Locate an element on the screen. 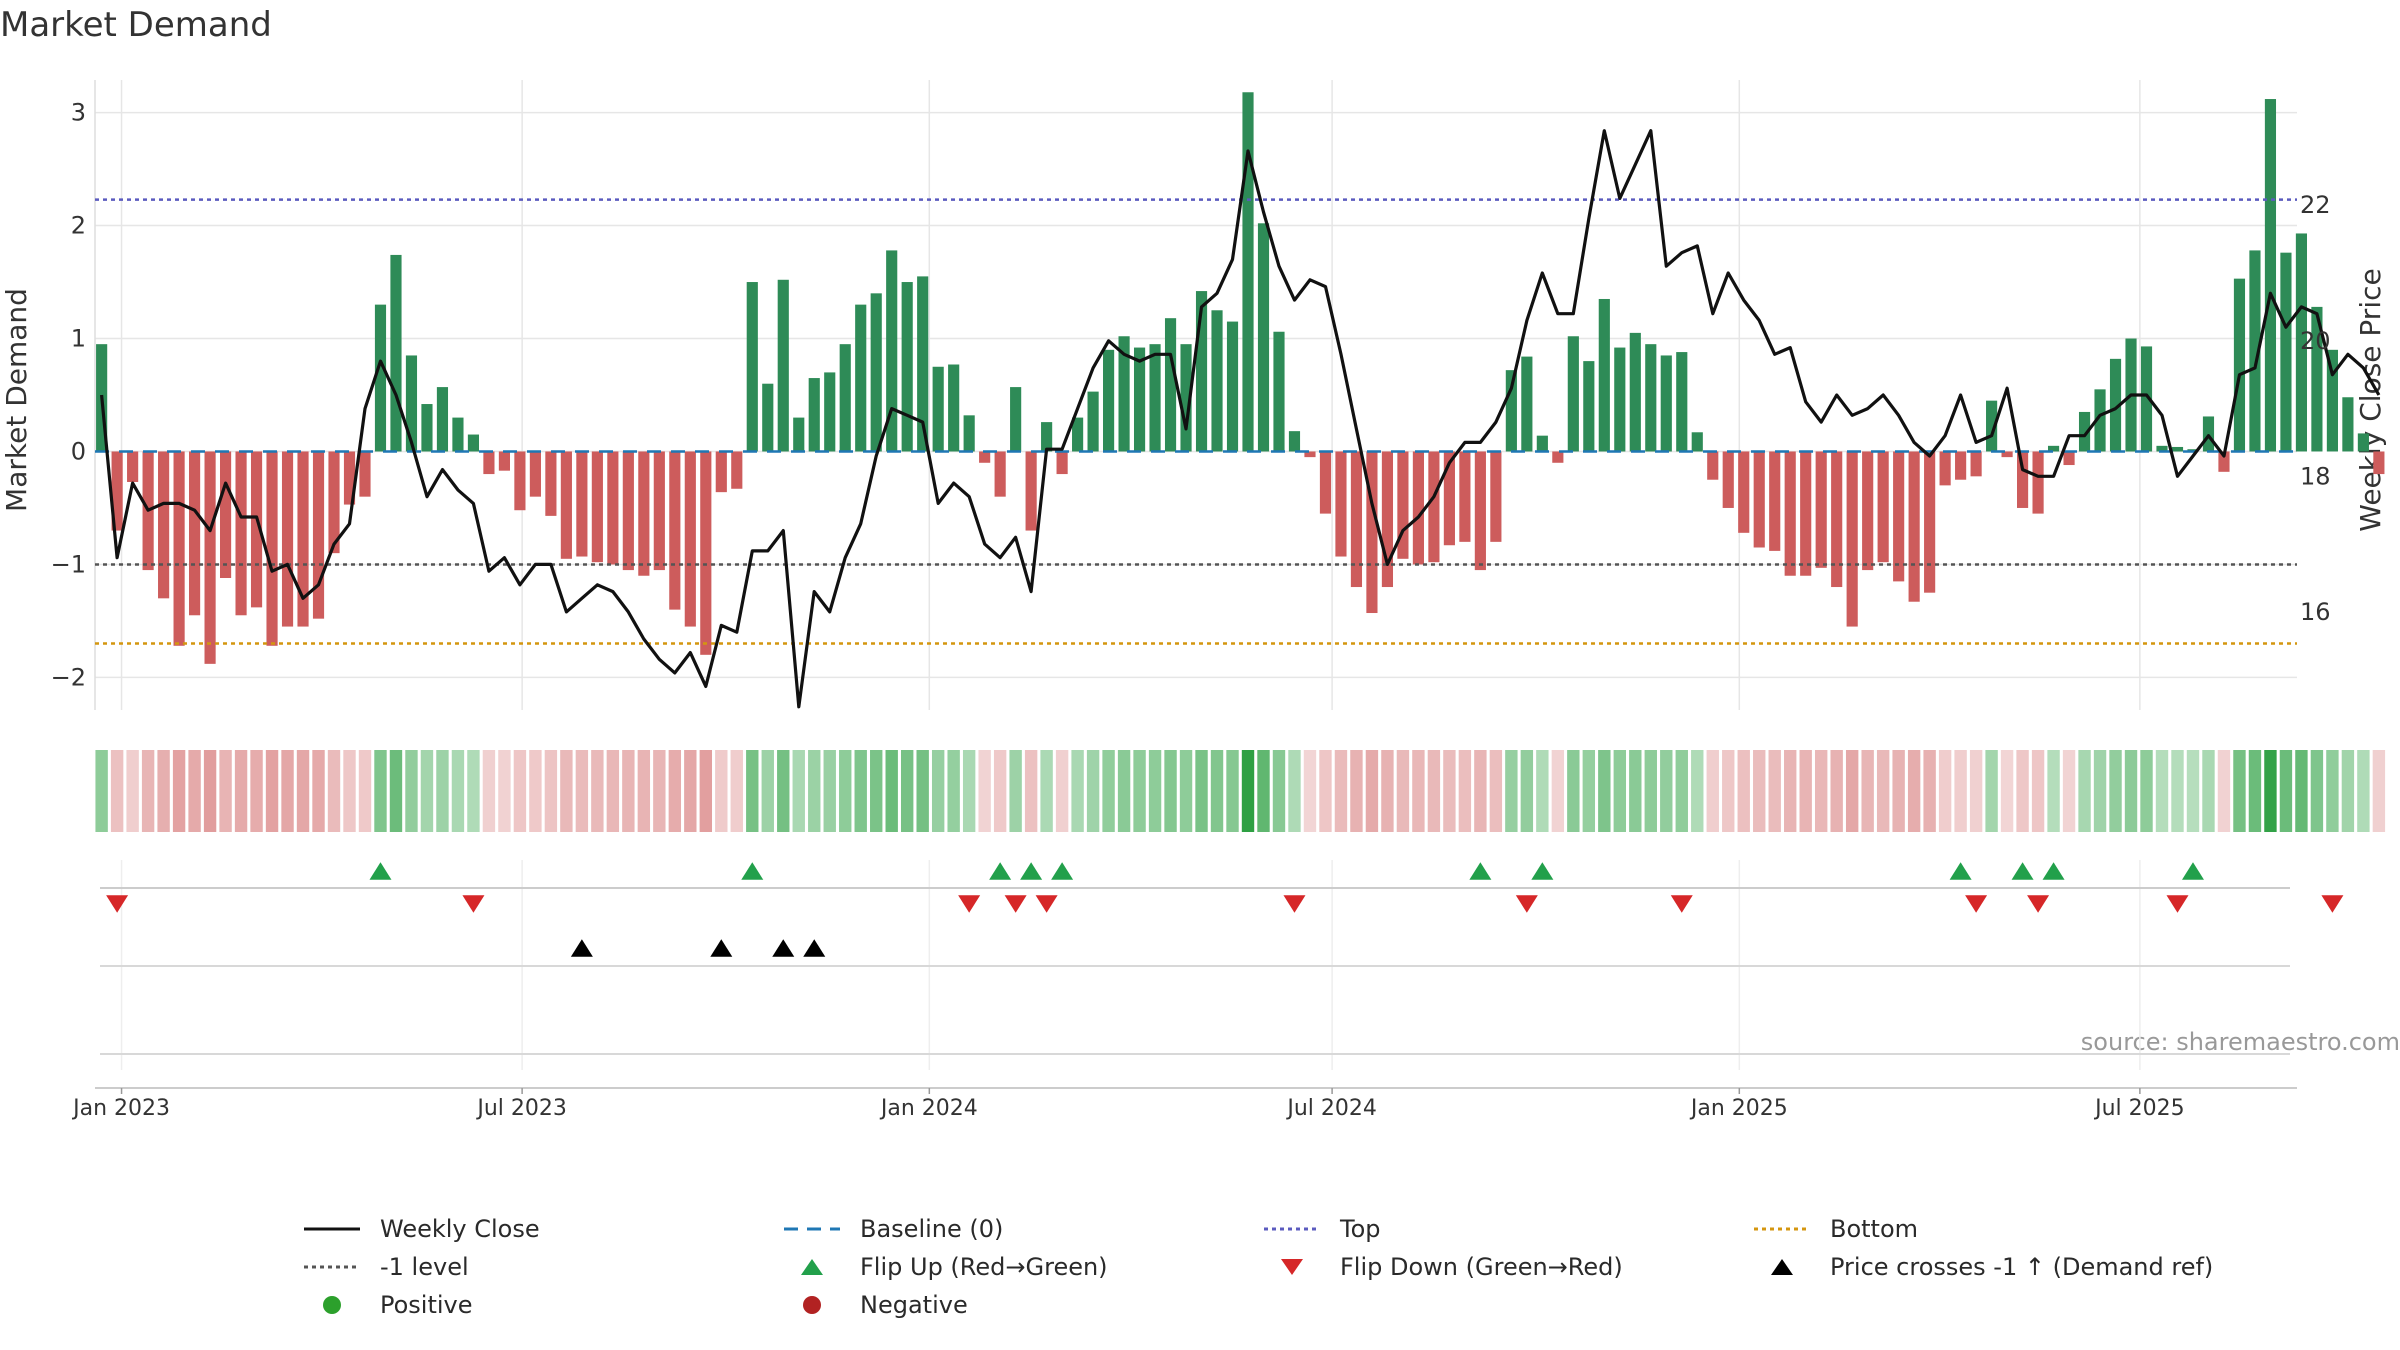  x-tick-label: Jan 2023 is located at coordinates (120, 1108).